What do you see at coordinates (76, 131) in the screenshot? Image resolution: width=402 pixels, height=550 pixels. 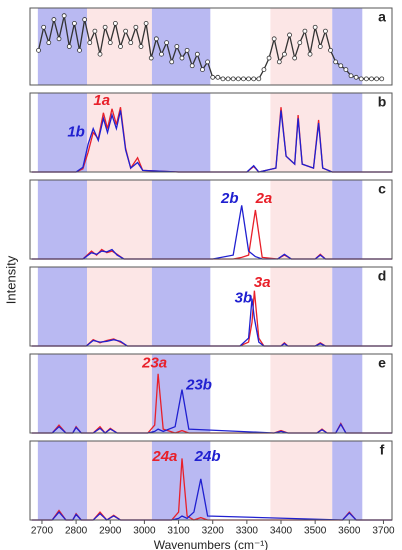 I see `peak-label: 1b` at bounding box center [76, 131].